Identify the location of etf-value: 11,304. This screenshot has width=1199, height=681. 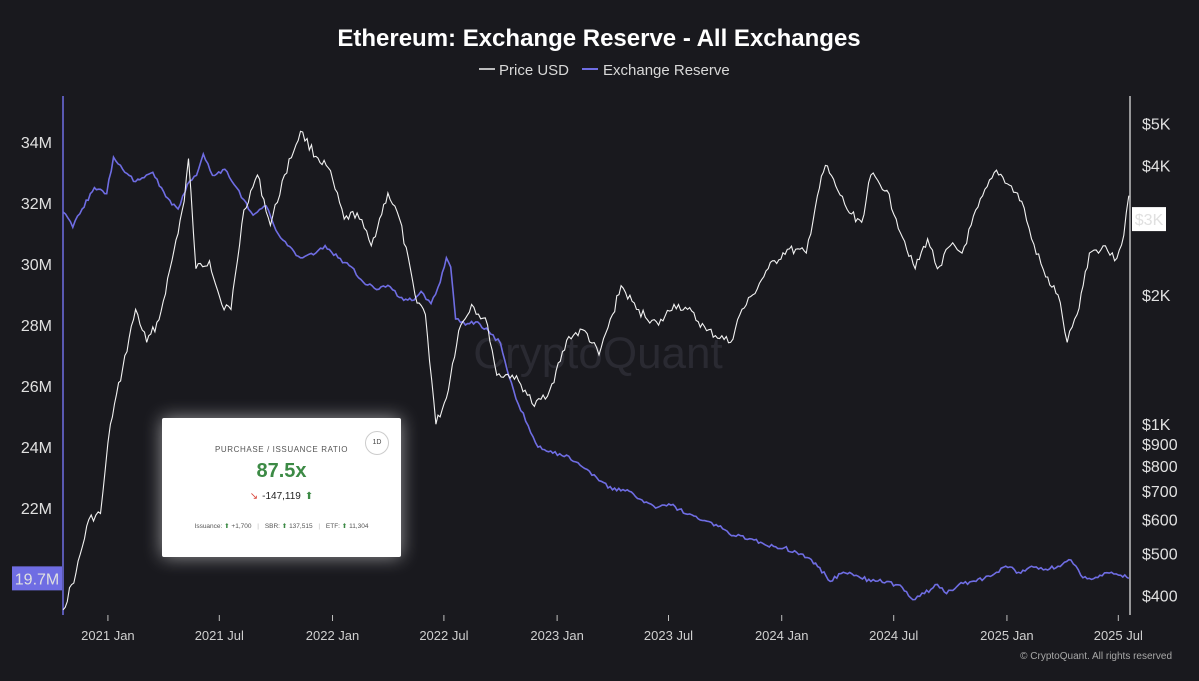
(359, 526).